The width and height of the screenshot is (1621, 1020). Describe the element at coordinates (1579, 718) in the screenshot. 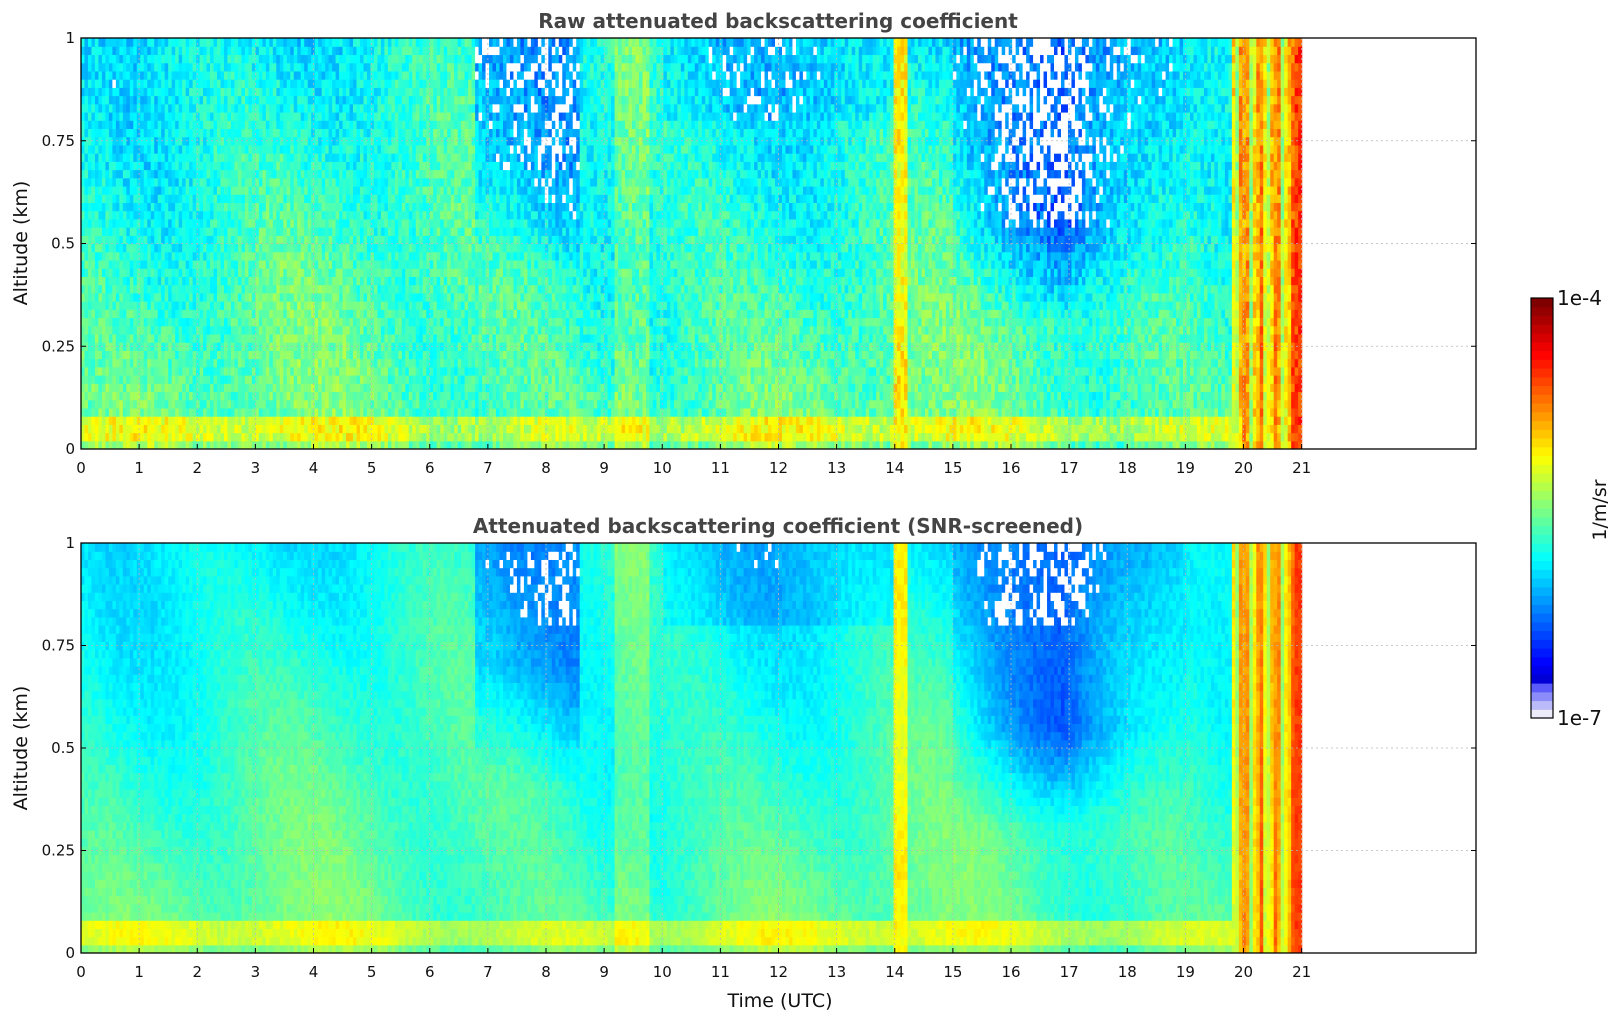

I see `colorbar-min-label: 1e-7` at that location.